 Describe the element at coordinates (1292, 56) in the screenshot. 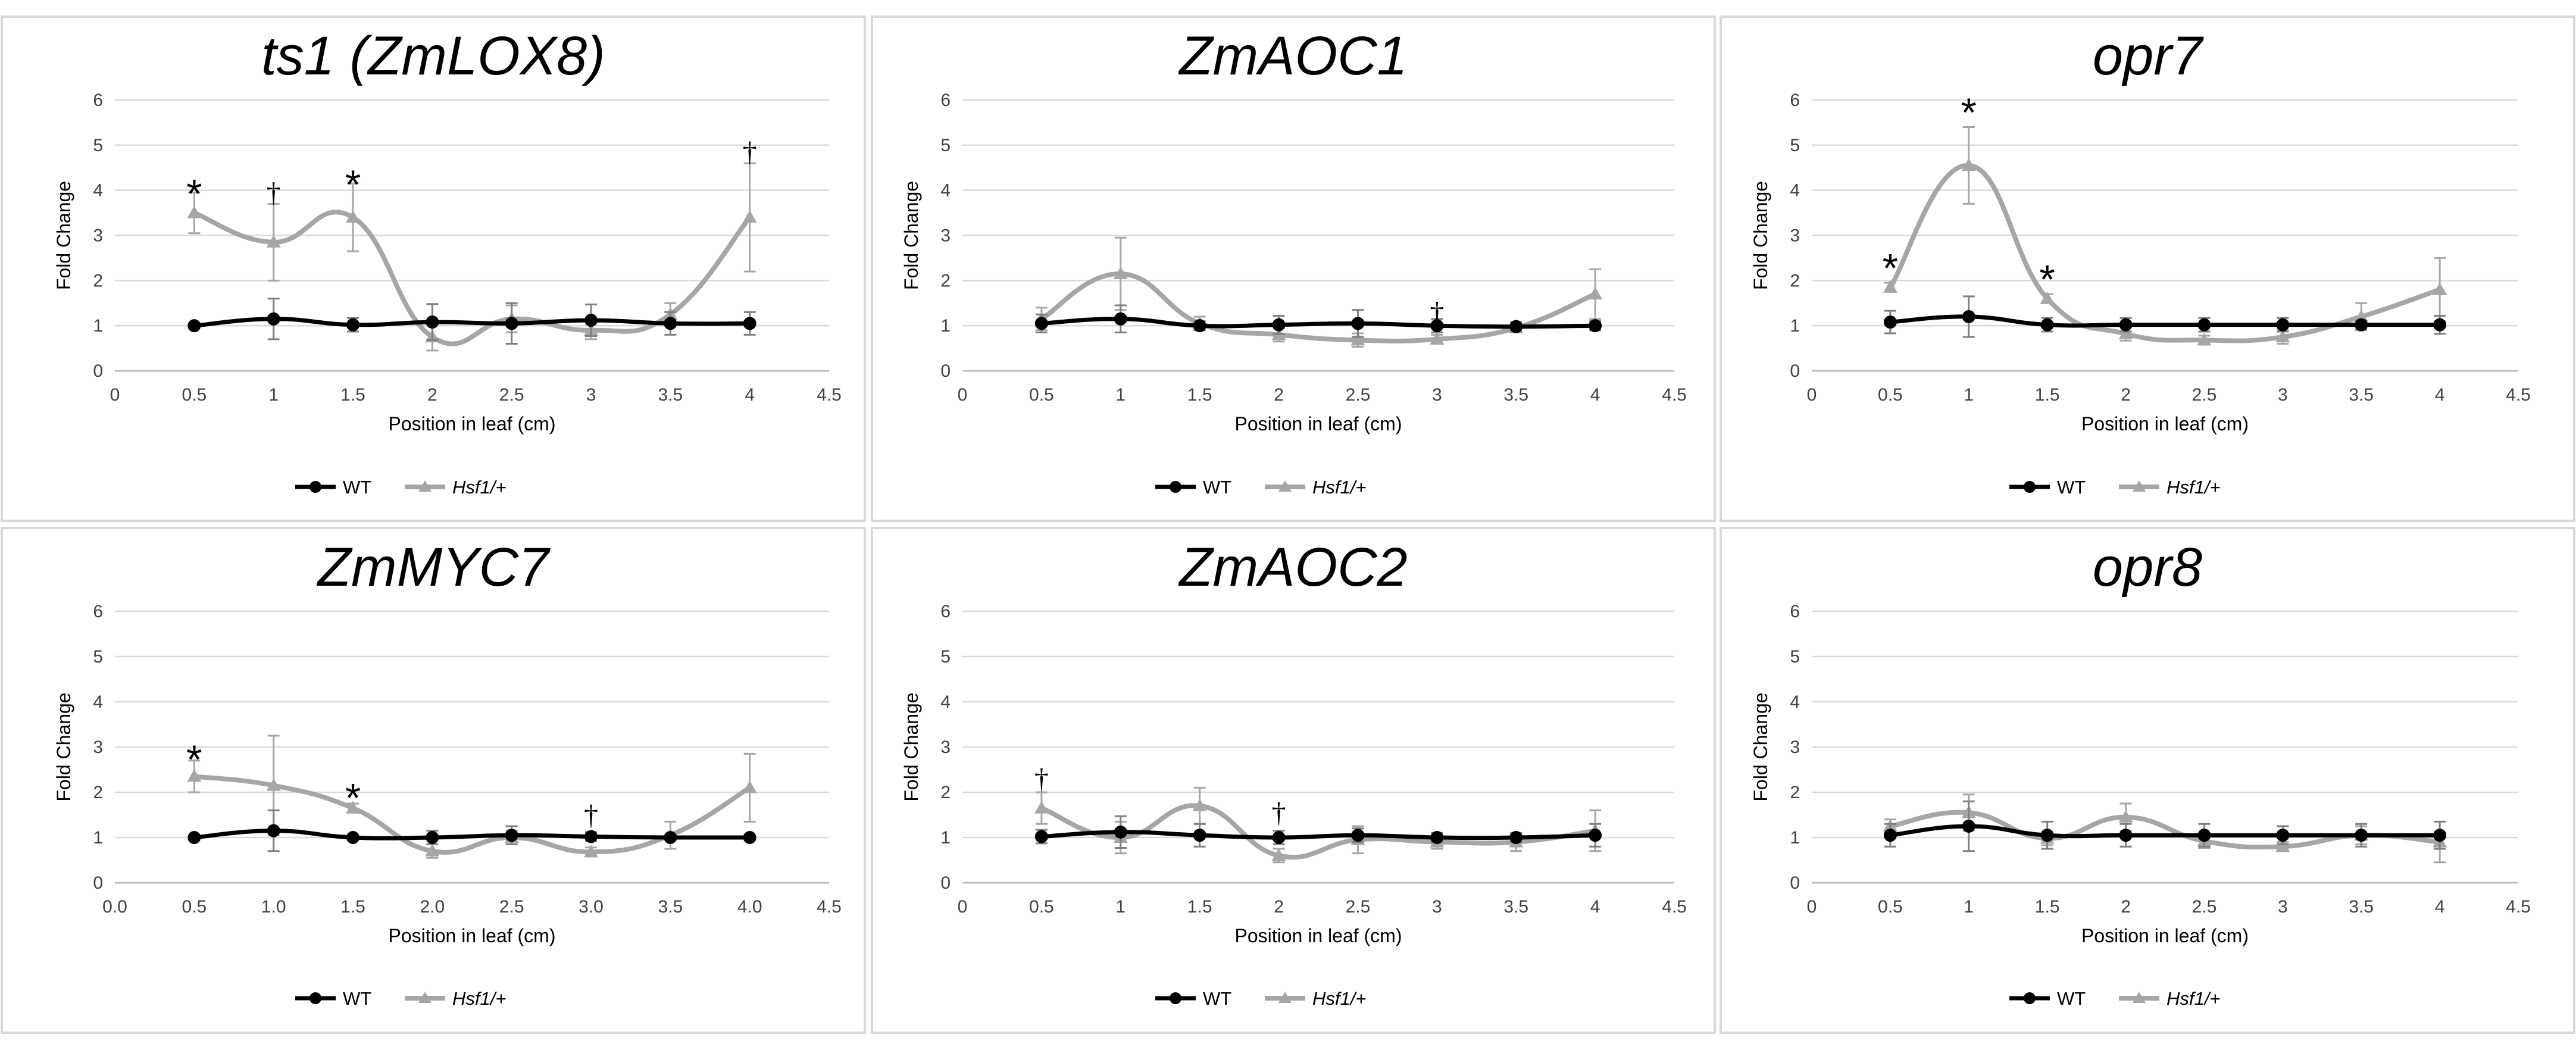

I see `chart-title: ZmAOC1` at that location.